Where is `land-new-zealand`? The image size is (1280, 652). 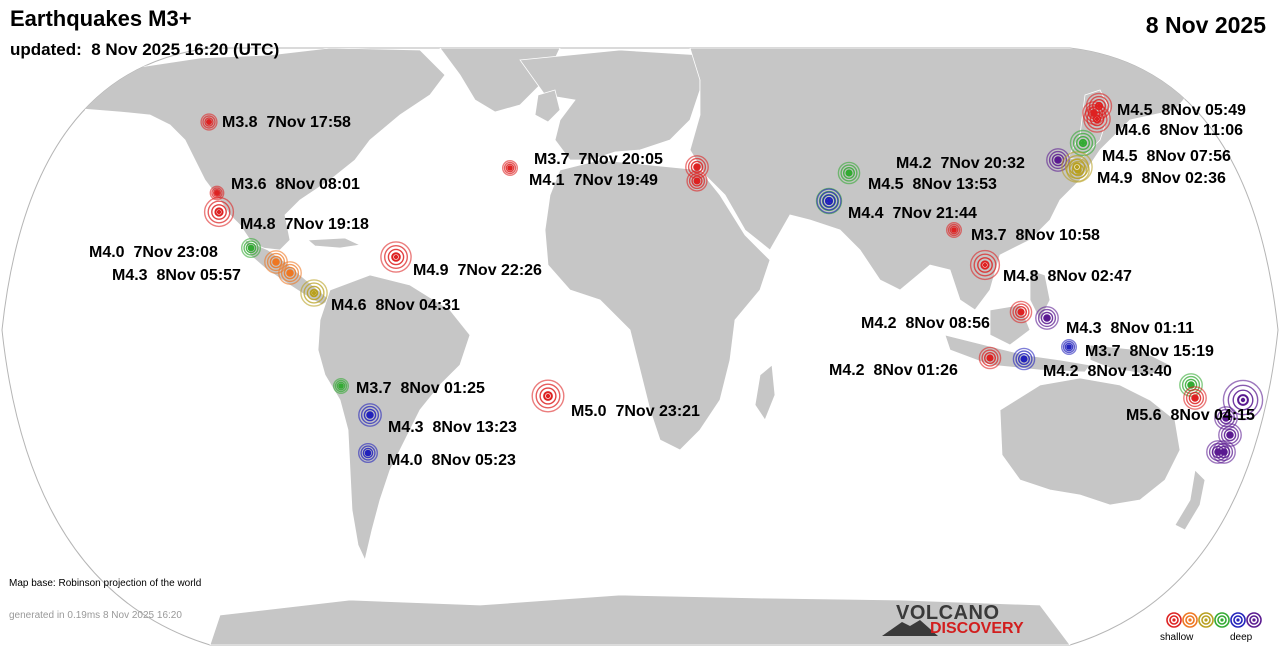
land-new-zealand is located at coordinates (1190, 500).